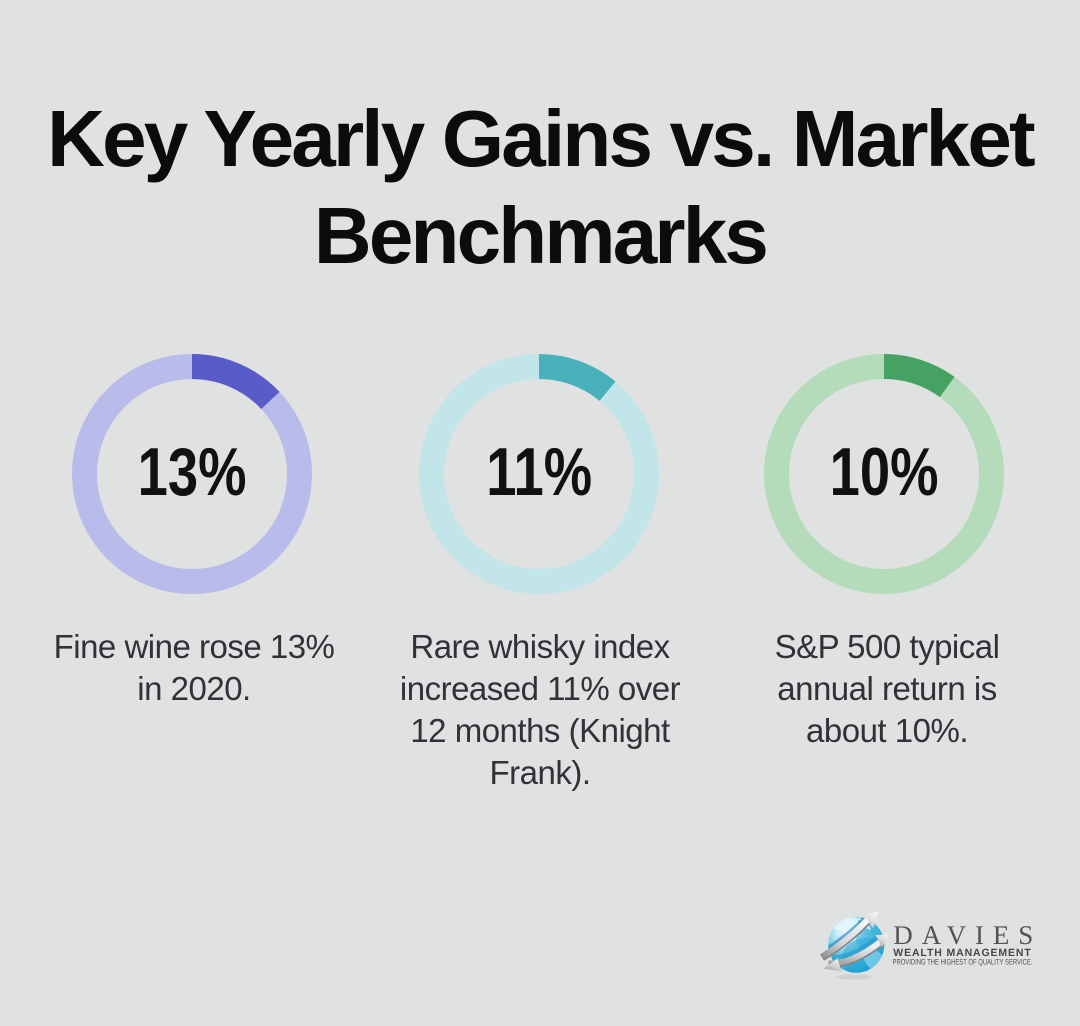 The width and height of the screenshot is (1080, 1026). What do you see at coordinates (963, 935) in the screenshot?
I see `svg-text: DAVIES` at bounding box center [963, 935].